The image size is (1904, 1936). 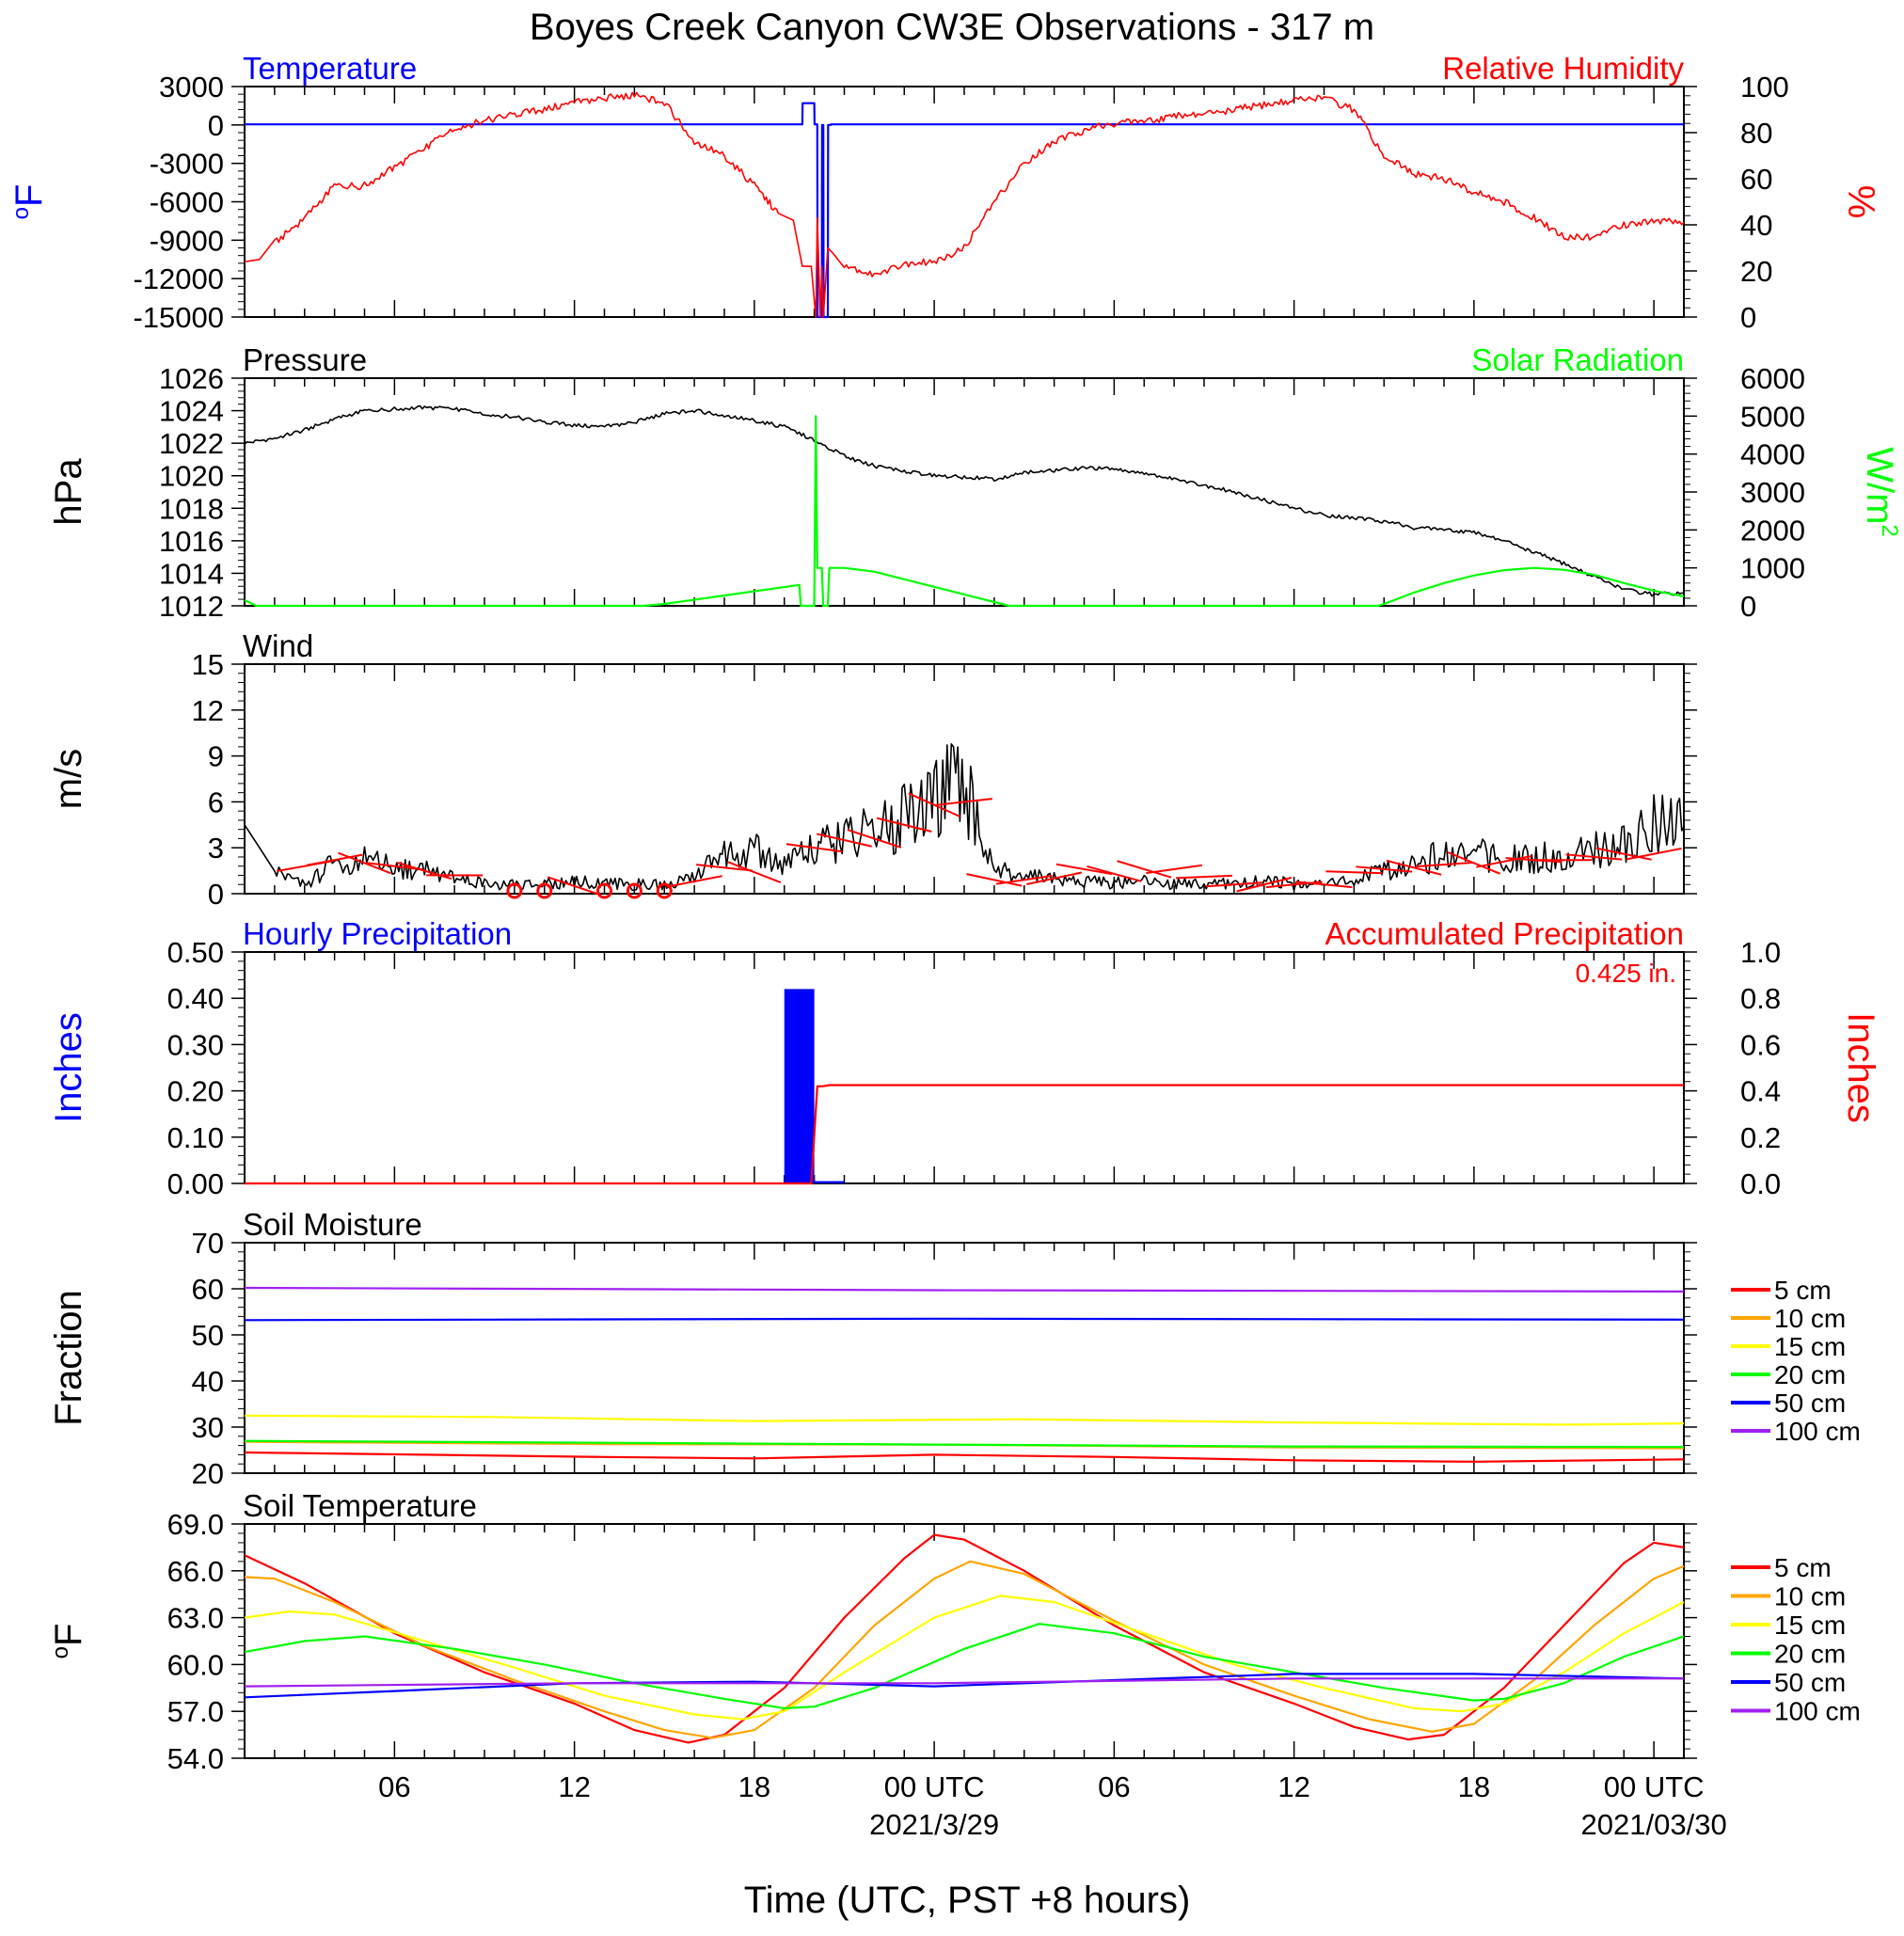 What do you see at coordinates (964, 512) in the screenshot?
I see `series-line` at bounding box center [964, 512].